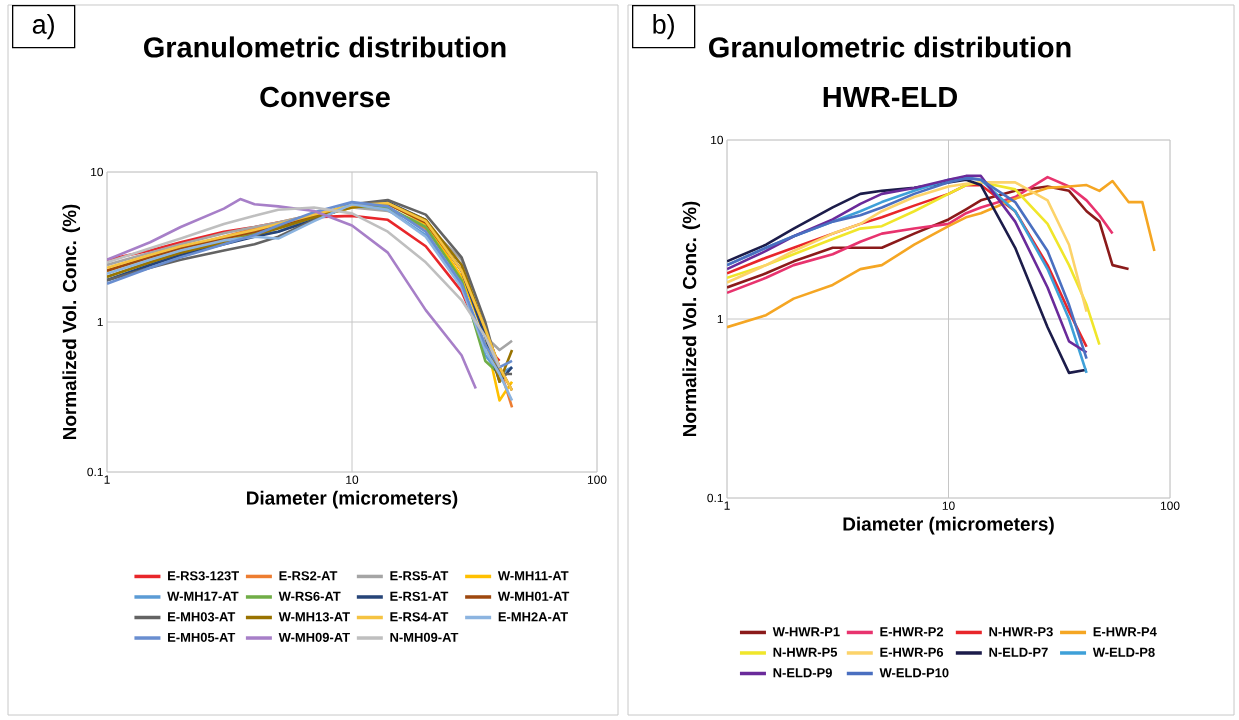  What do you see at coordinates (419, 596) in the screenshot?
I see `legend-label: E-RS1-AT` at bounding box center [419, 596].